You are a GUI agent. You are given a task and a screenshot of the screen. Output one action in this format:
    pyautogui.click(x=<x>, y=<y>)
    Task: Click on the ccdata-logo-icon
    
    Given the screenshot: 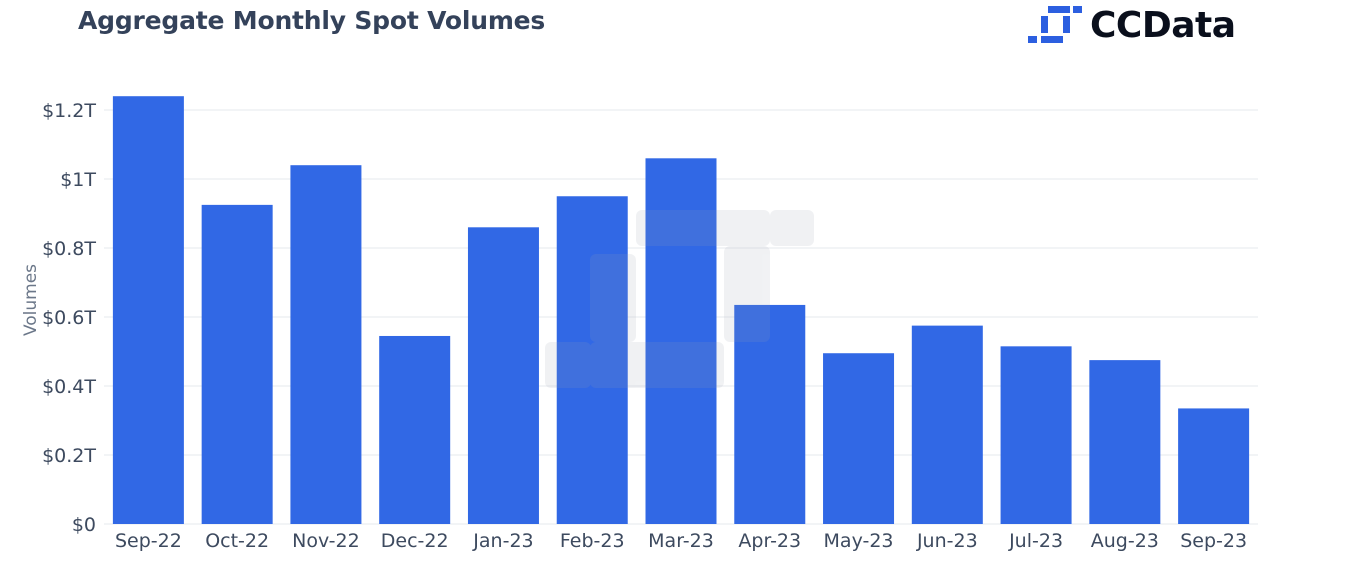 What is the action you would take?
    pyautogui.click(x=1055, y=24)
    